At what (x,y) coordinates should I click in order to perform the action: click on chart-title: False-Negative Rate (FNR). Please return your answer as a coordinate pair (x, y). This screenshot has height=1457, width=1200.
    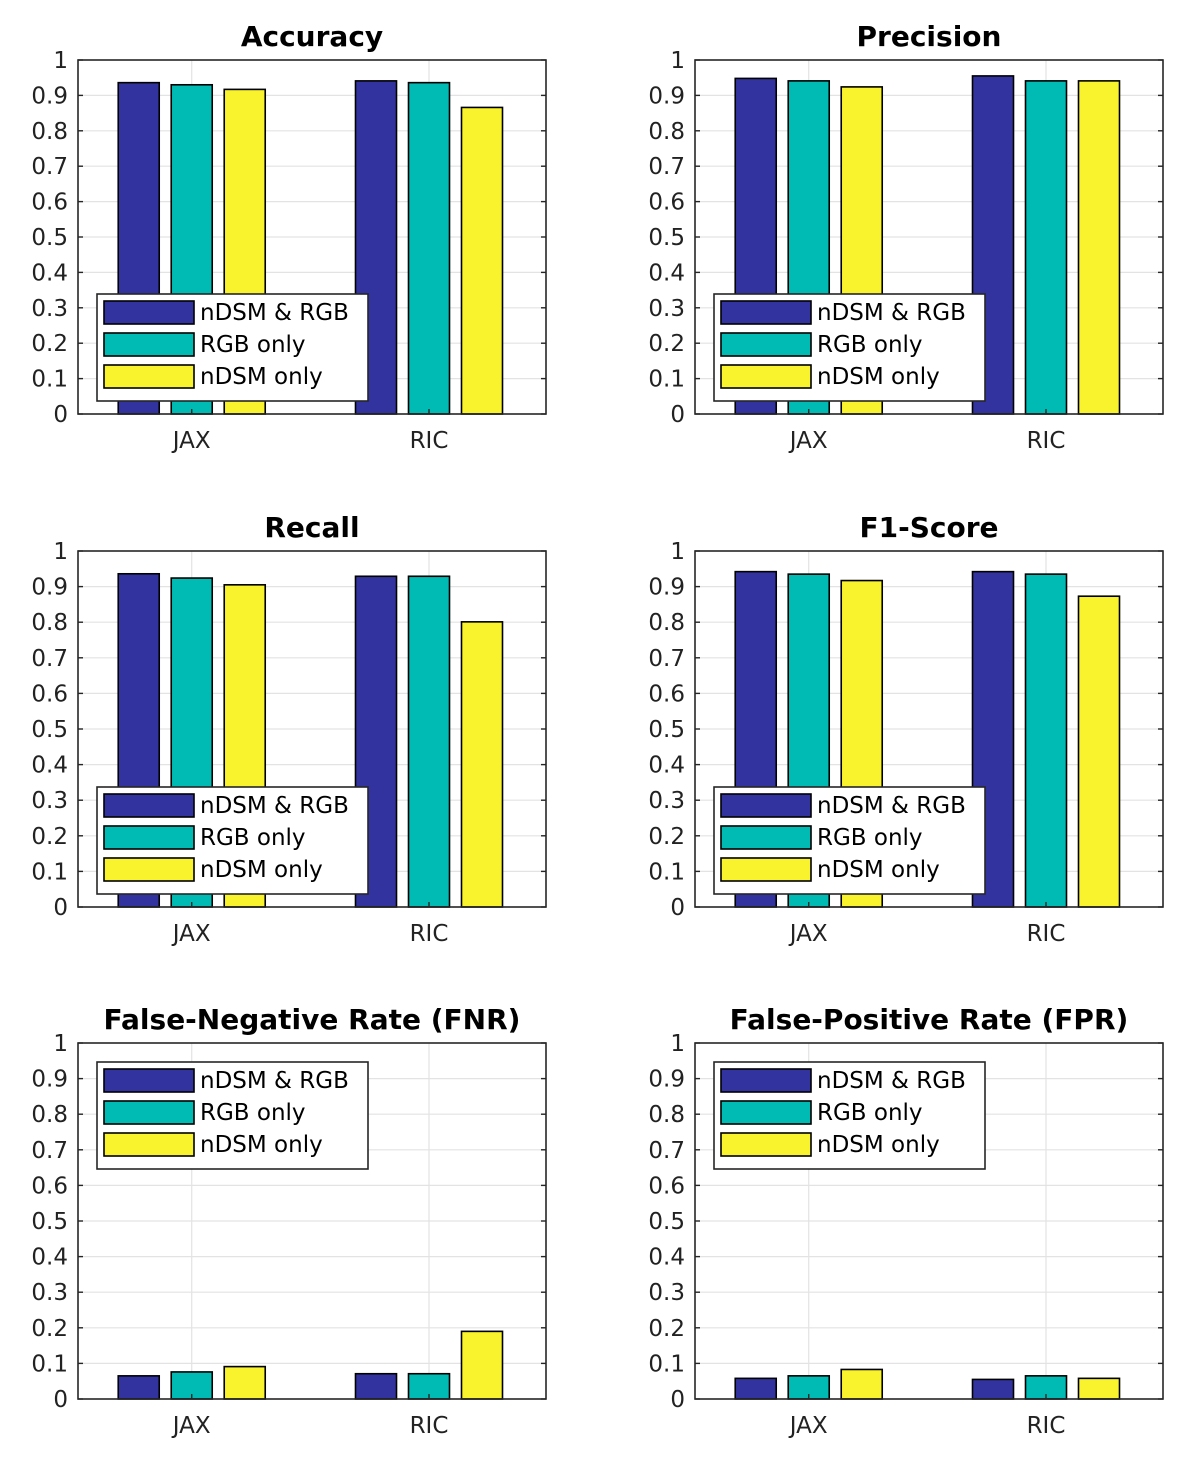
    Looking at the image, I should click on (312, 1019).